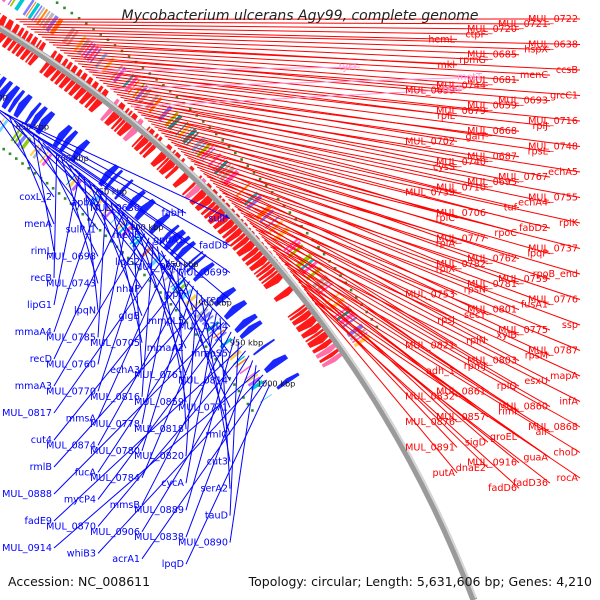 The width and height of the screenshot is (600, 600). What do you see at coordinates (492, 361) in the screenshot?
I see `forward-gene-label: MUL_0803` at bounding box center [492, 361].